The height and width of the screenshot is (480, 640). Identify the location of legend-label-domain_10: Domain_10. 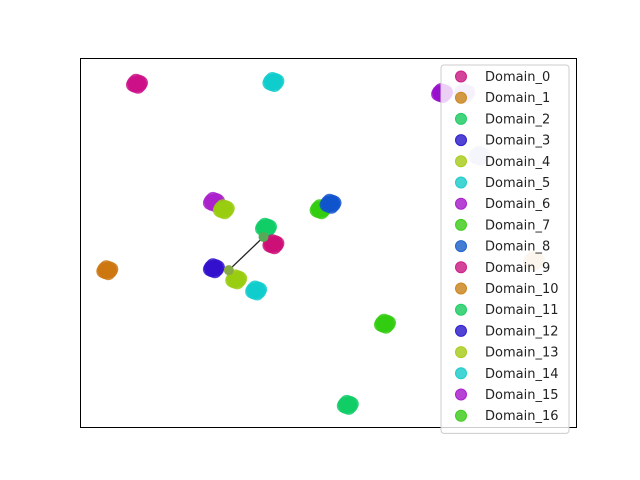
(522, 289).